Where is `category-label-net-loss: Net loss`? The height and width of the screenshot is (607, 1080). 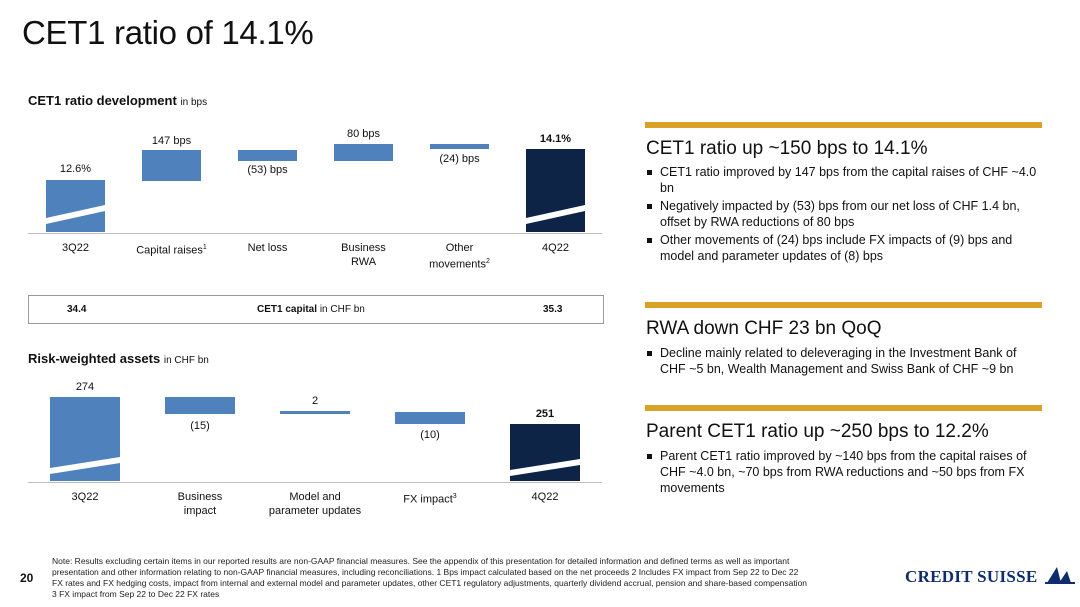 category-label-net-loss: Net loss is located at coordinates (267, 248).